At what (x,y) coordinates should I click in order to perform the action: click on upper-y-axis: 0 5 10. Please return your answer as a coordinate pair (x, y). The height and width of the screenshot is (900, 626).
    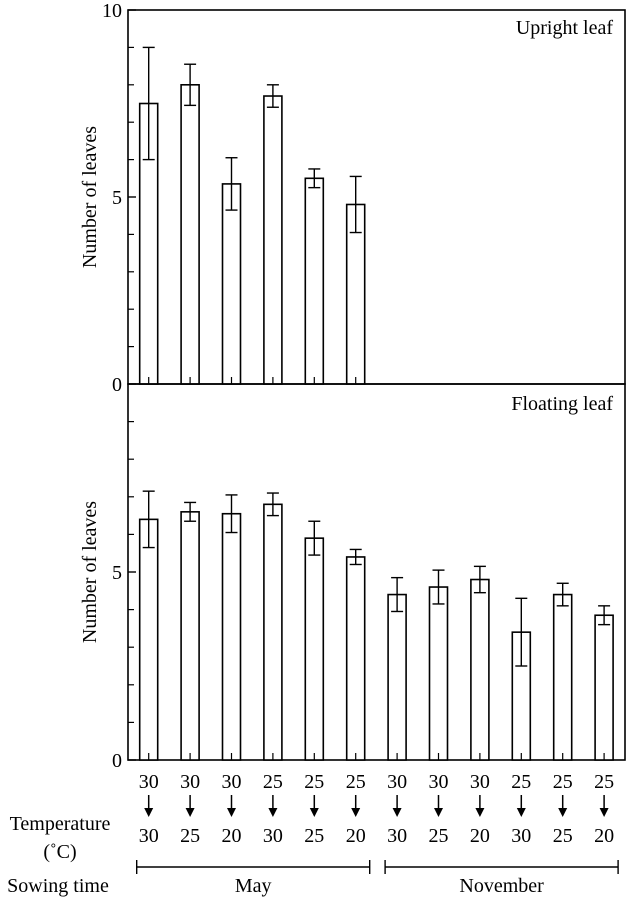
    Looking at the image, I should click on (119, 198).